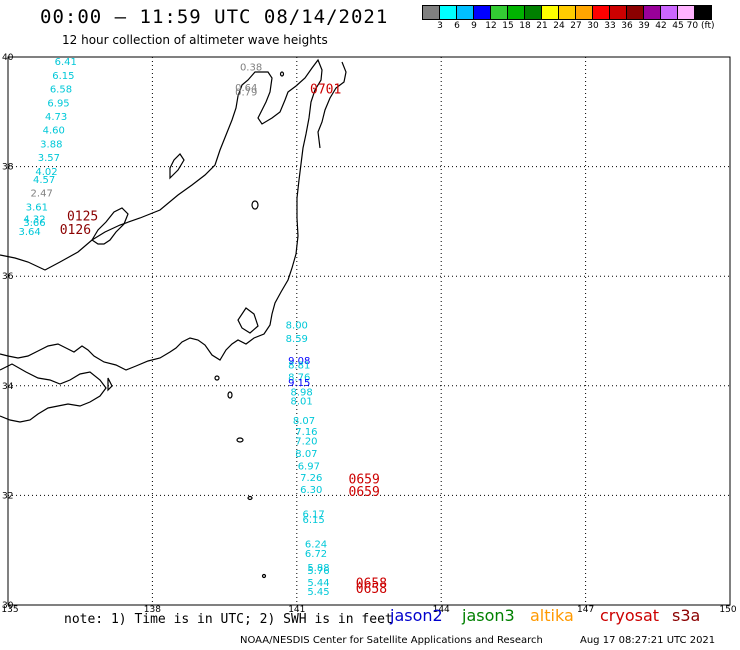 The height and width of the screenshot is (650, 740). I want to click on pass-time-label: 0126, so click(75, 230).